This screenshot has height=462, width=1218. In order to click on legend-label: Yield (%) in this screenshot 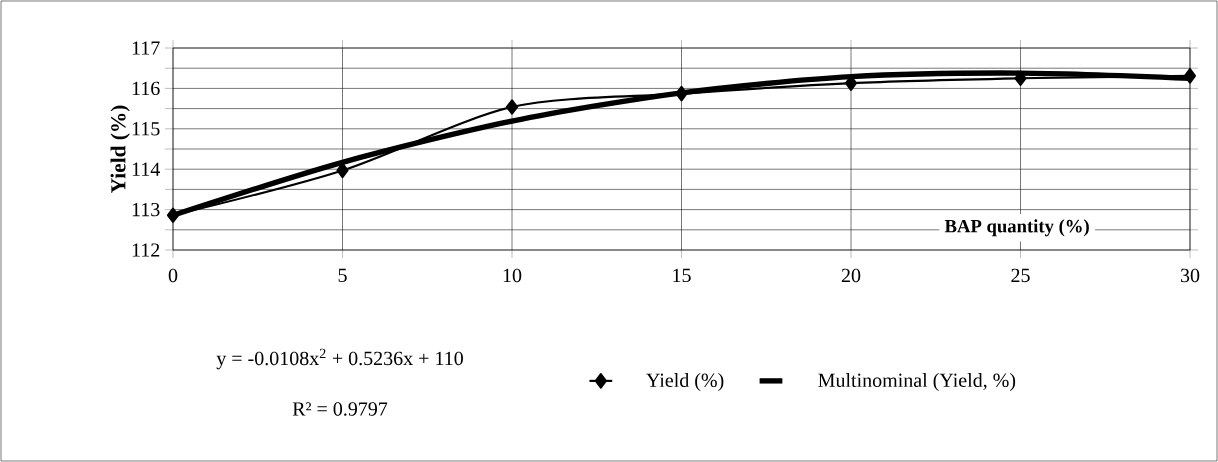, I will do `click(685, 382)`.